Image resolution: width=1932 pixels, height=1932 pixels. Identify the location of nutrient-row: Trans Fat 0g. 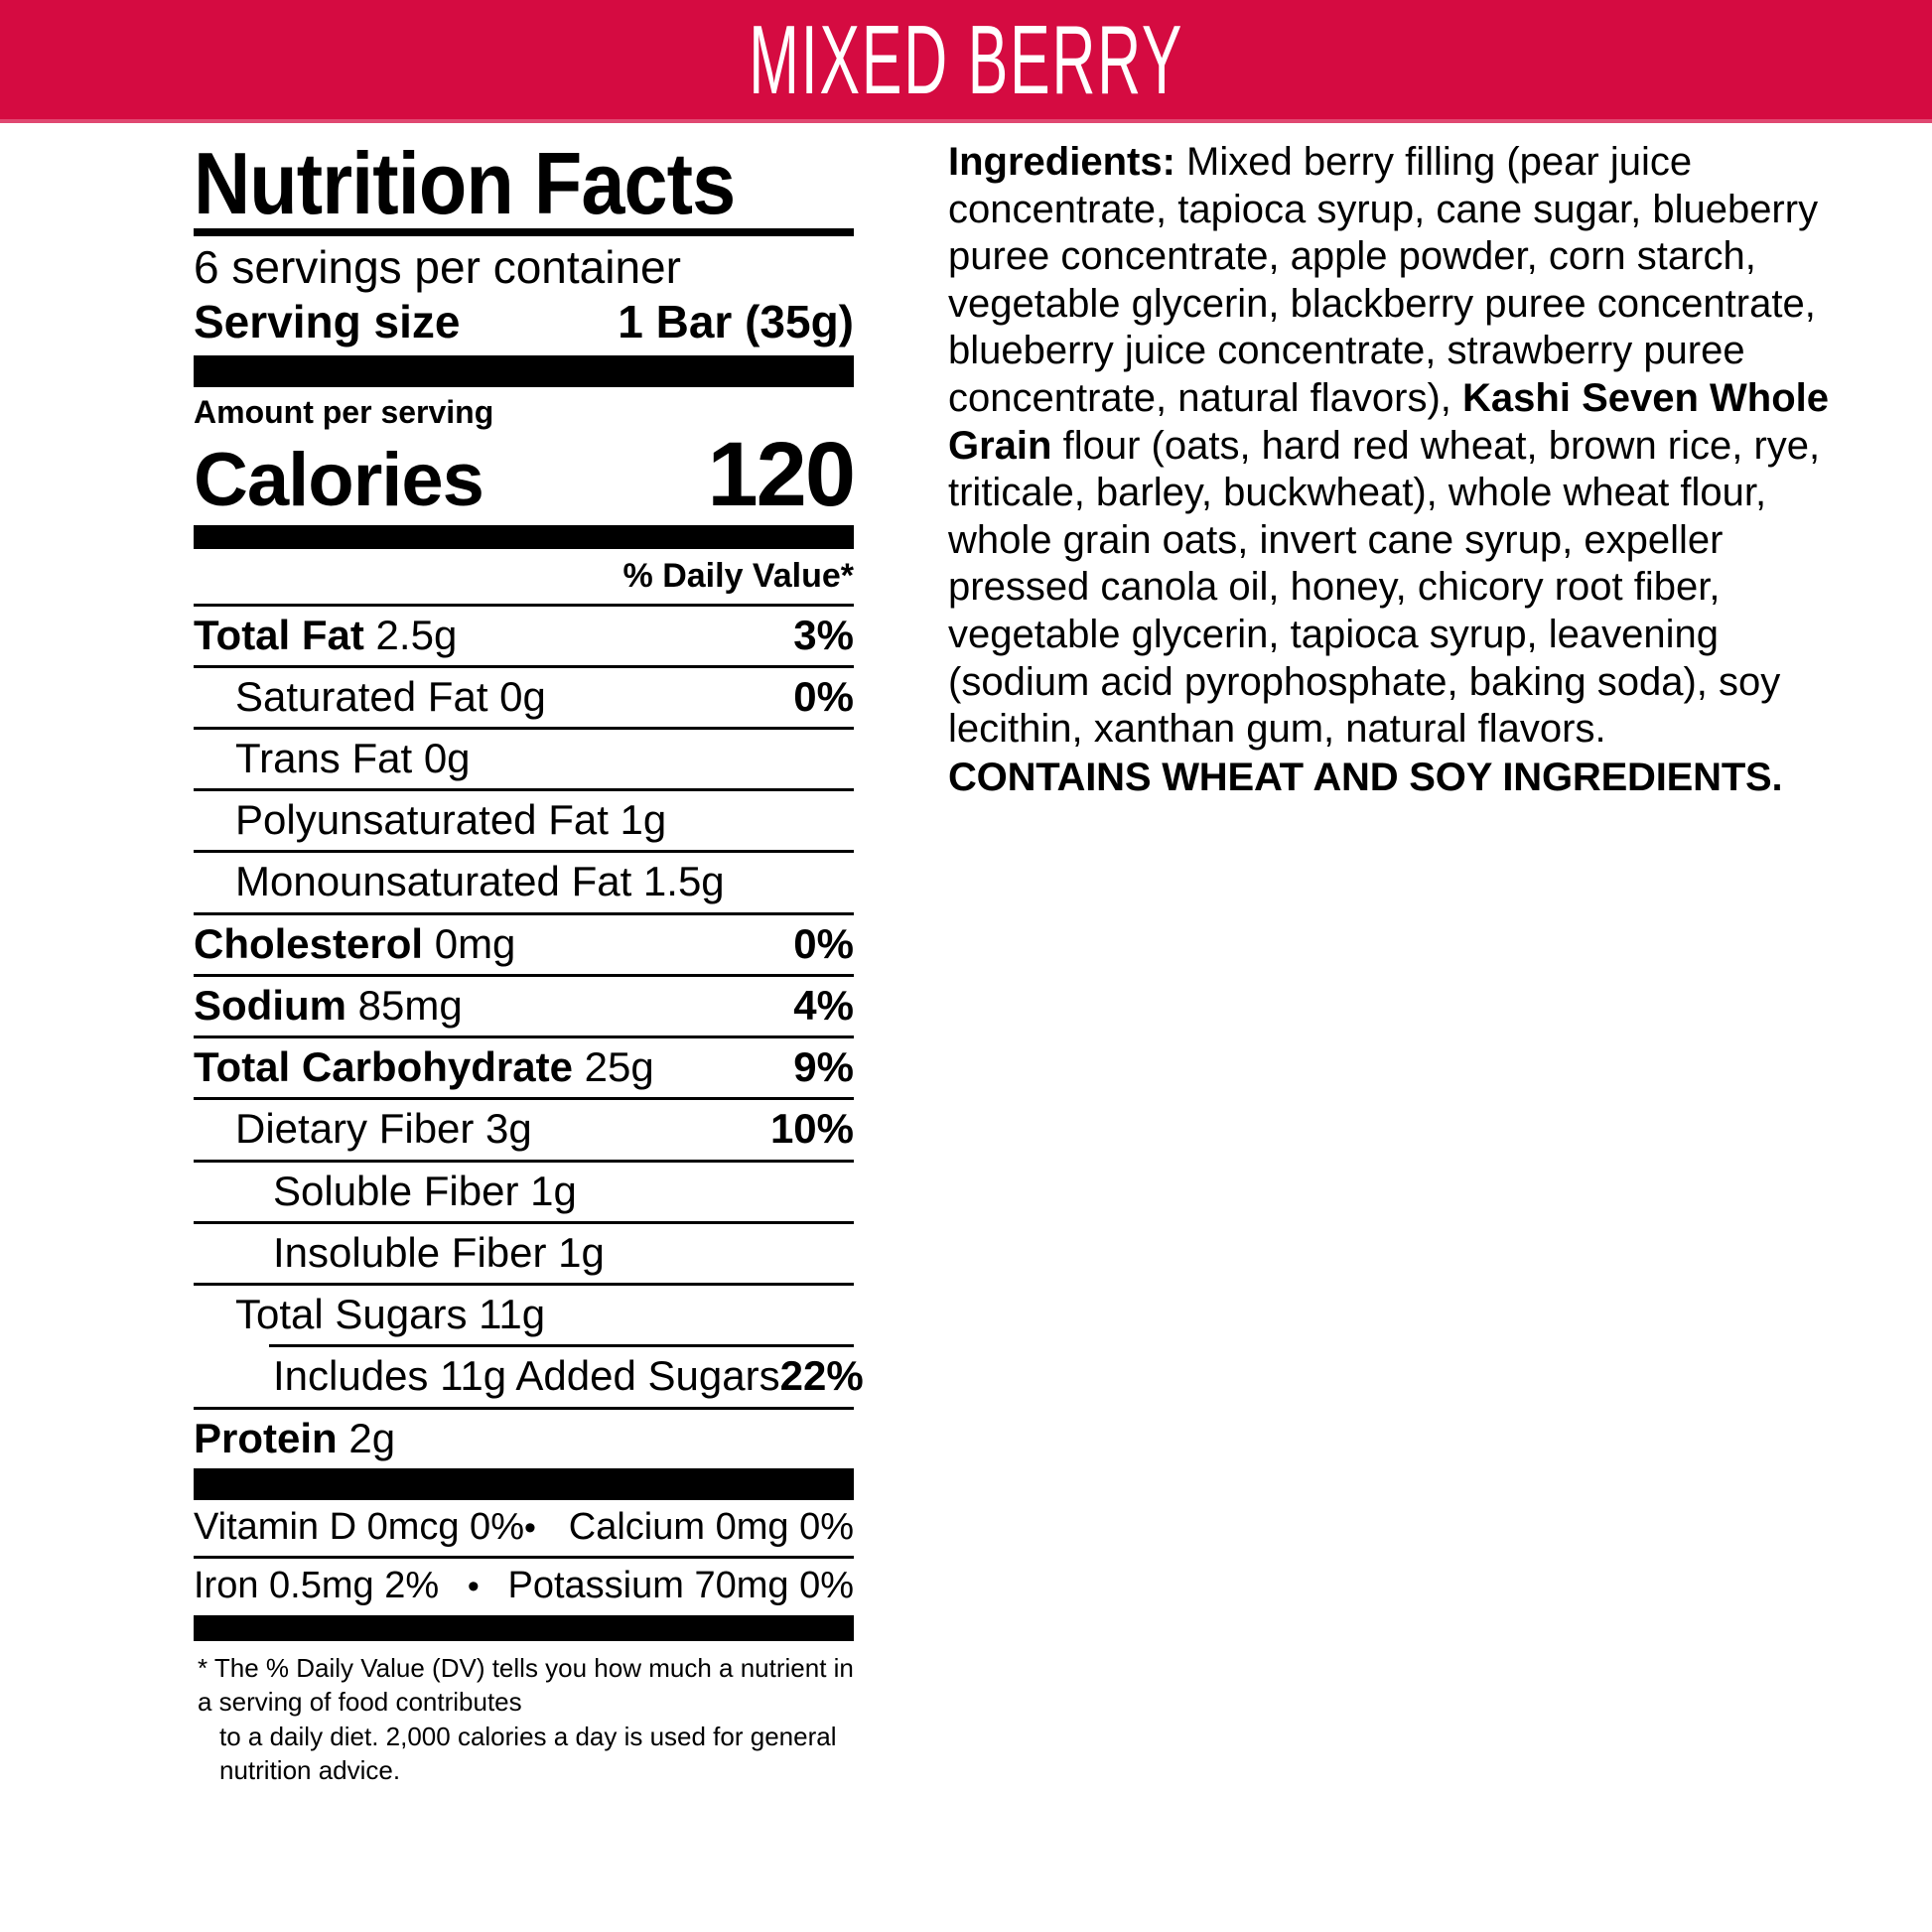
(524, 759).